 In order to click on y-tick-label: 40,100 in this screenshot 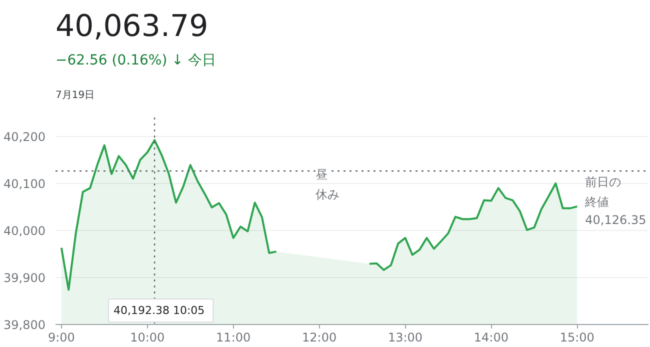, I will do `click(25, 183)`.